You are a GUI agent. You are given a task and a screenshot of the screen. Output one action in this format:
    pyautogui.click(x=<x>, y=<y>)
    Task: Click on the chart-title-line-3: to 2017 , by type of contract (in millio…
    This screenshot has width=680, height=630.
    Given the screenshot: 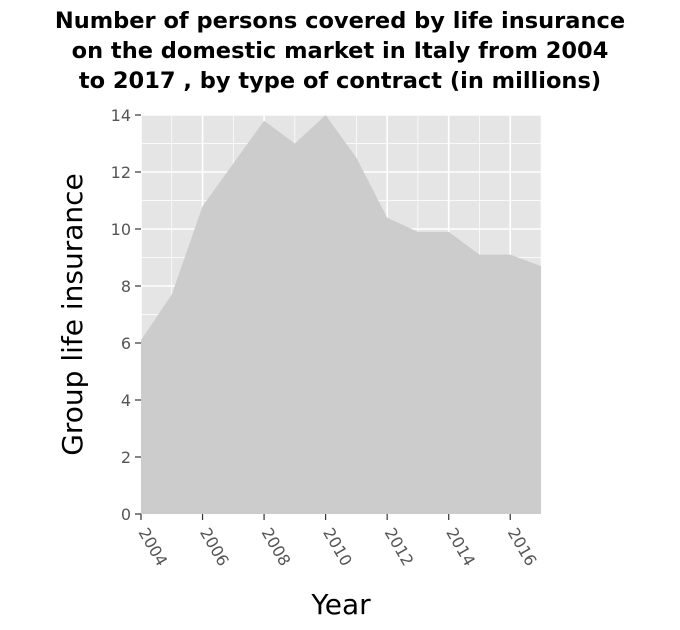 What is the action you would take?
    pyautogui.click(x=340, y=81)
    